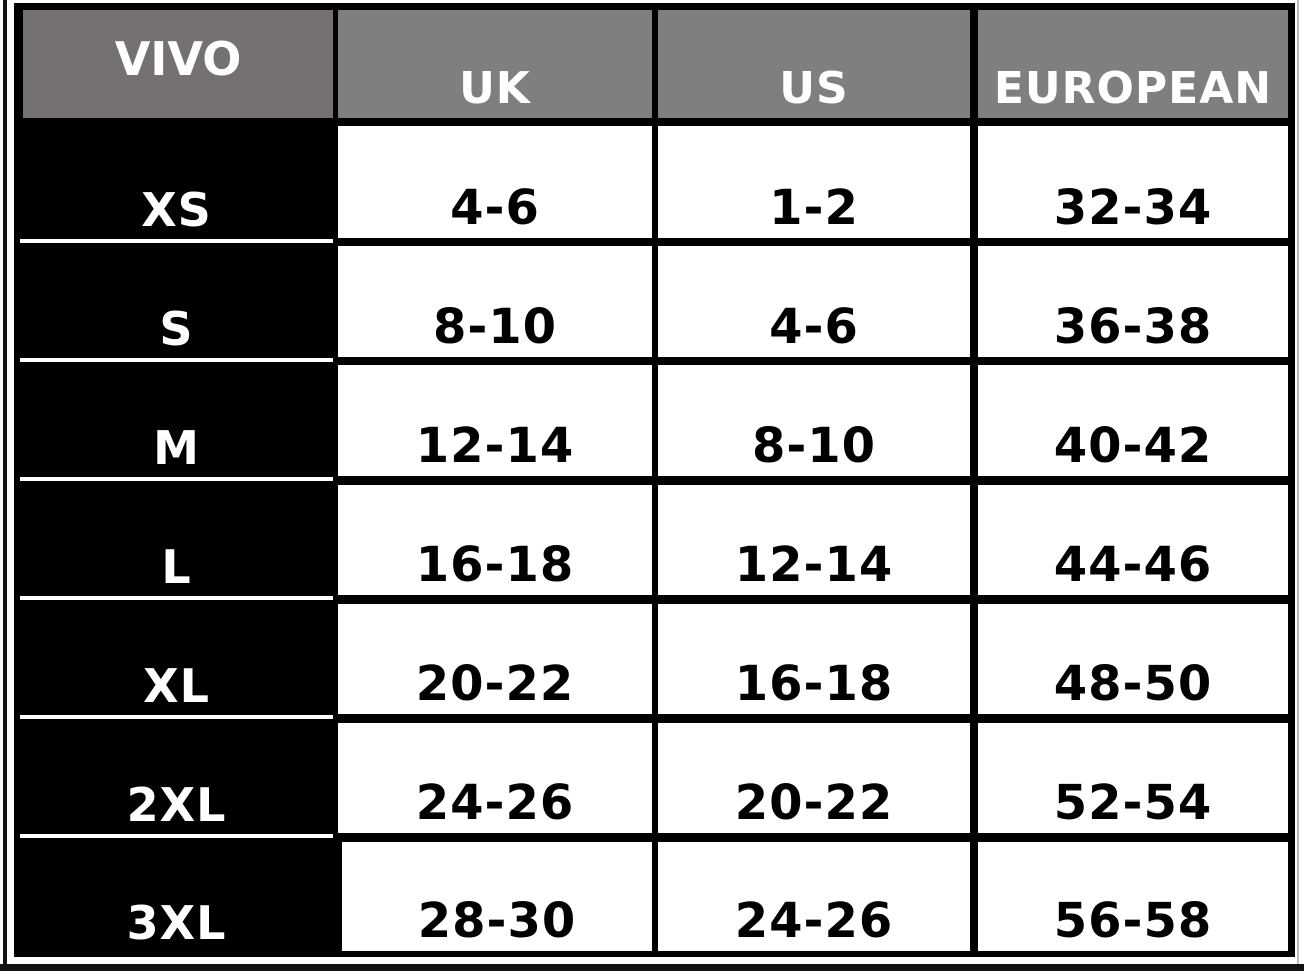  I want to click on size-uk-value: 28-30, so click(497, 896).